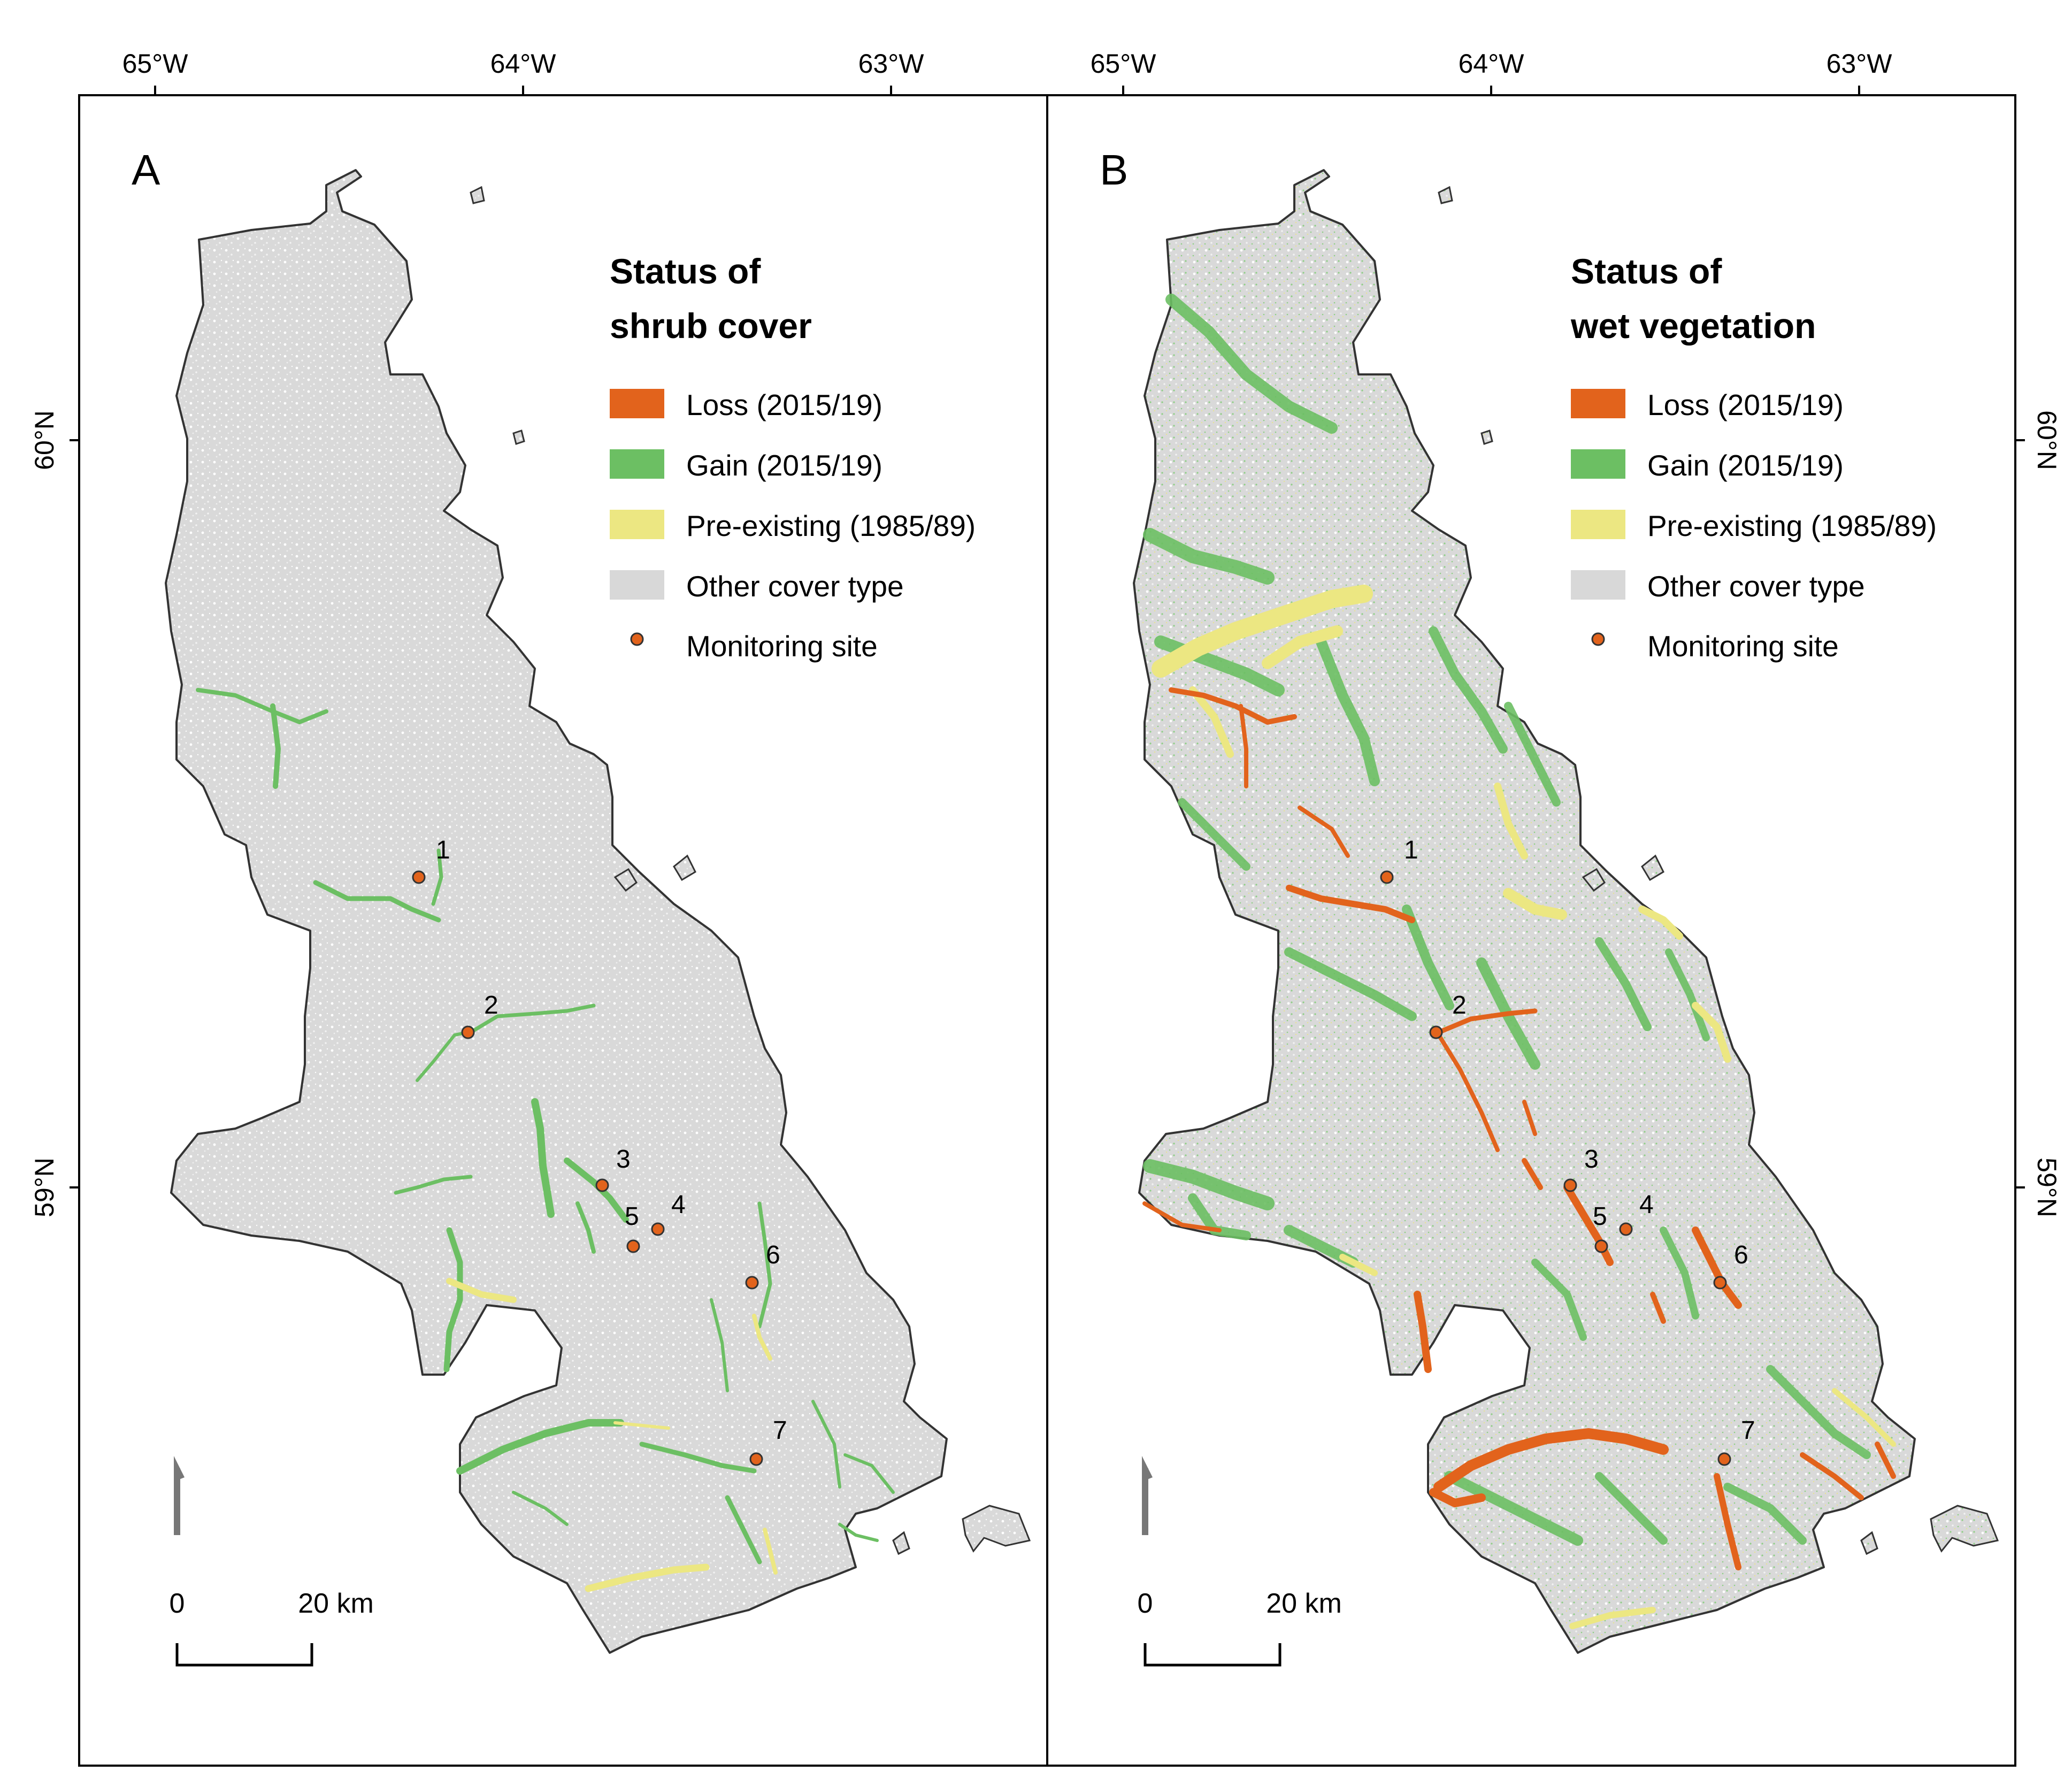 The width and height of the screenshot is (2072, 1779). I want to click on lon-label-64w: 64°W, so click(523, 64).